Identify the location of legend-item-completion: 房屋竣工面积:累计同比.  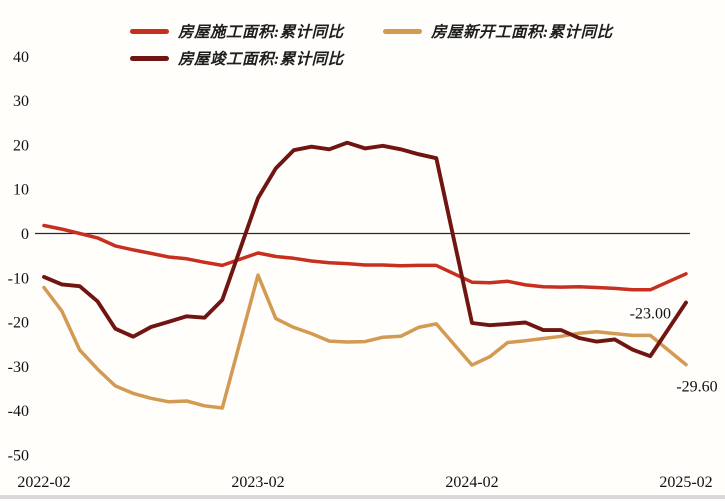
(237, 58).